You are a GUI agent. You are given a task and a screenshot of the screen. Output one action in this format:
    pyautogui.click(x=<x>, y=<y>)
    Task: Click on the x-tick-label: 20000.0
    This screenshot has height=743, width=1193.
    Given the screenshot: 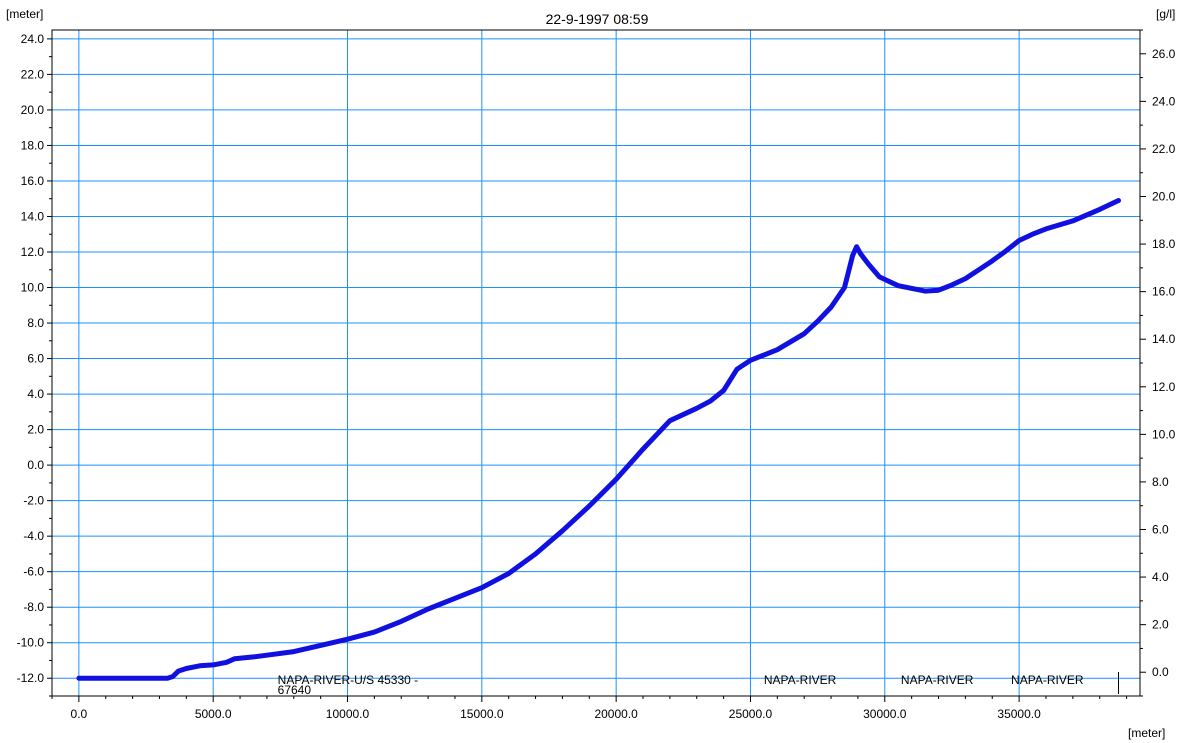 What is the action you would take?
    pyautogui.click(x=616, y=714)
    